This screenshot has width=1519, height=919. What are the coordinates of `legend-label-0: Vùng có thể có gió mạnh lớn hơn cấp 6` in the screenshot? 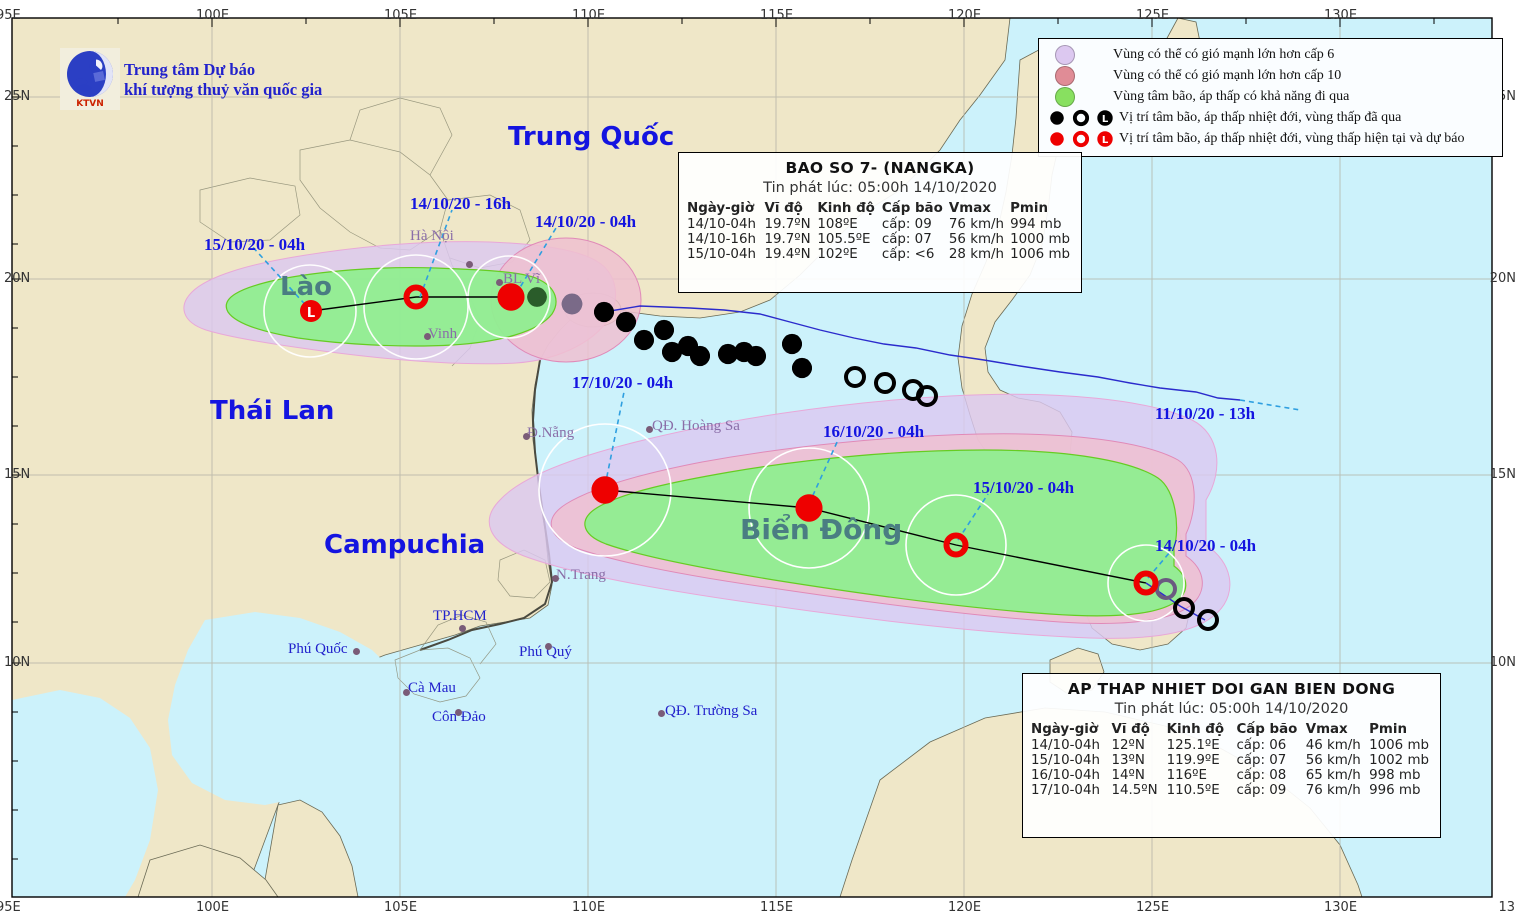 It's located at (1224, 54).